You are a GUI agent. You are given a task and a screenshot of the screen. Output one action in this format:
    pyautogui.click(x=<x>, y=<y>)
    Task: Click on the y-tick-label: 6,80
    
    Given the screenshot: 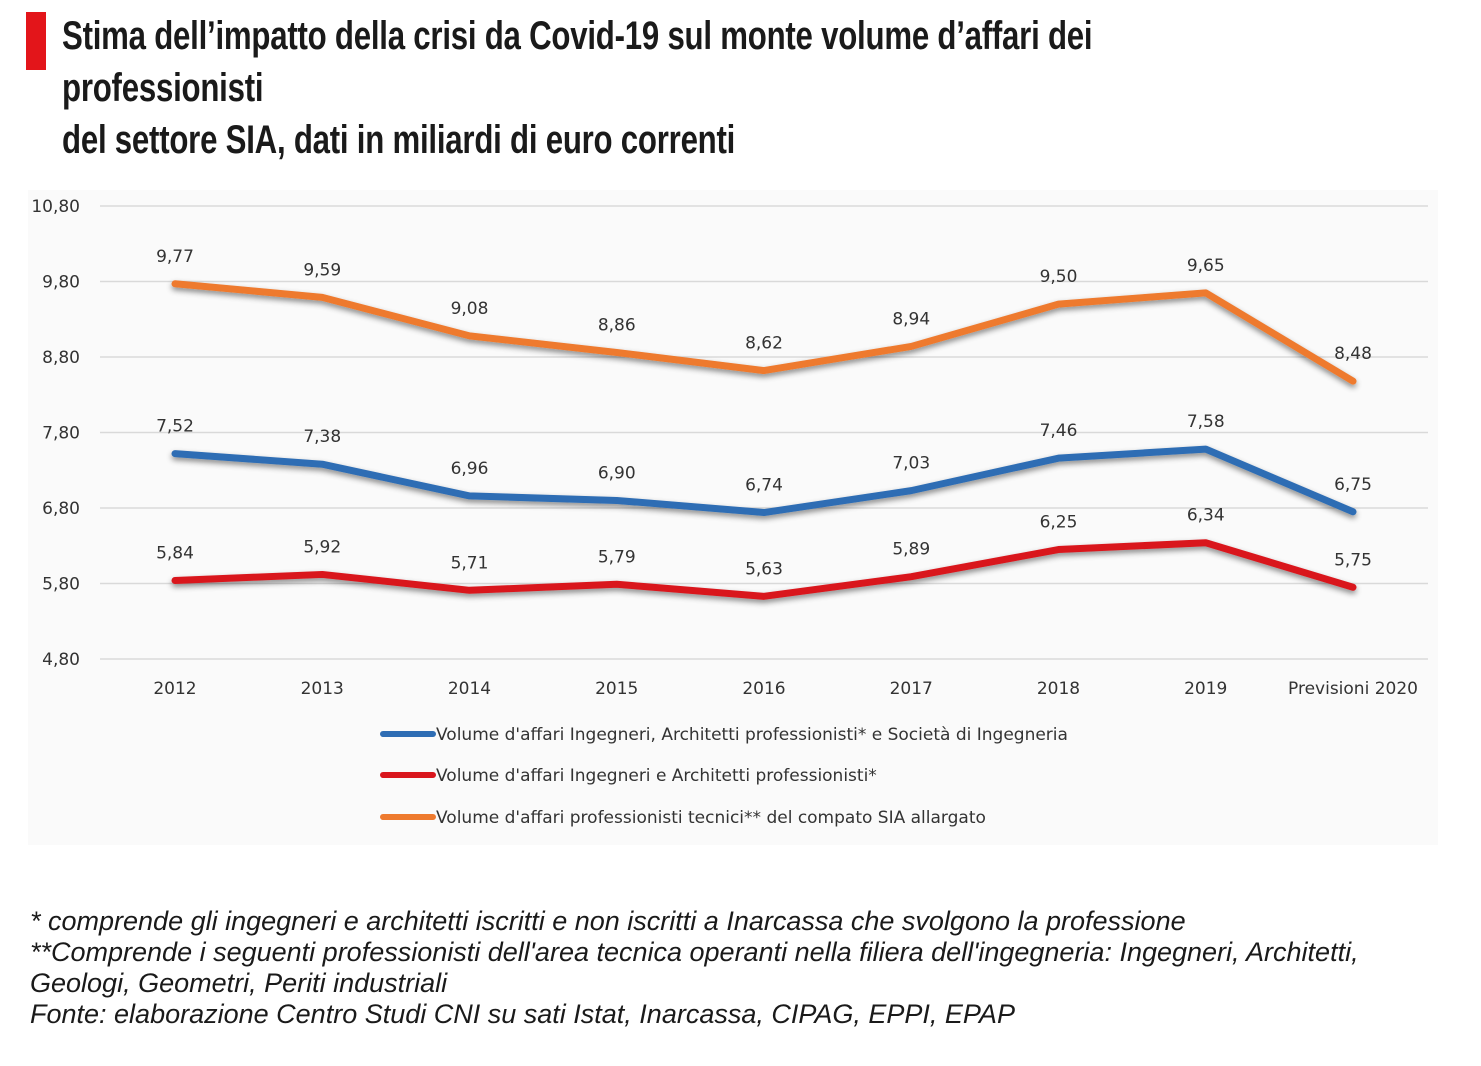 What is the action you would take?
    pyautogui.click(x=61, y=509)
    